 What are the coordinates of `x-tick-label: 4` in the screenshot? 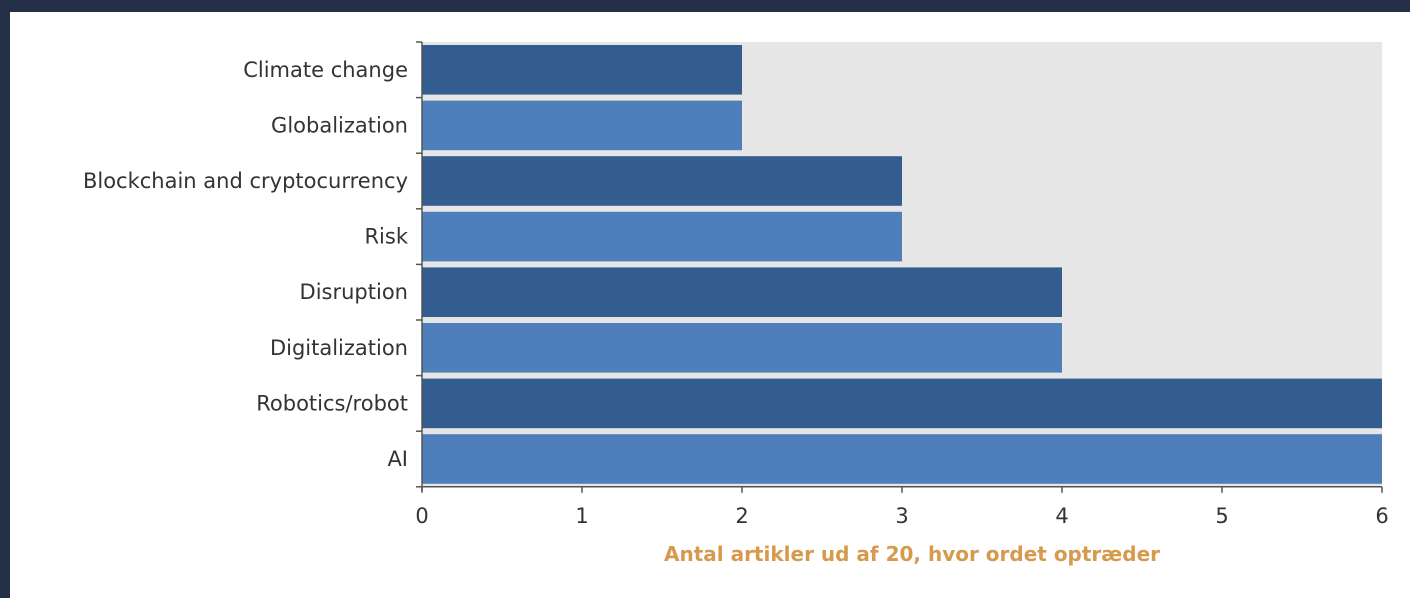 It's located at (1061, 516).